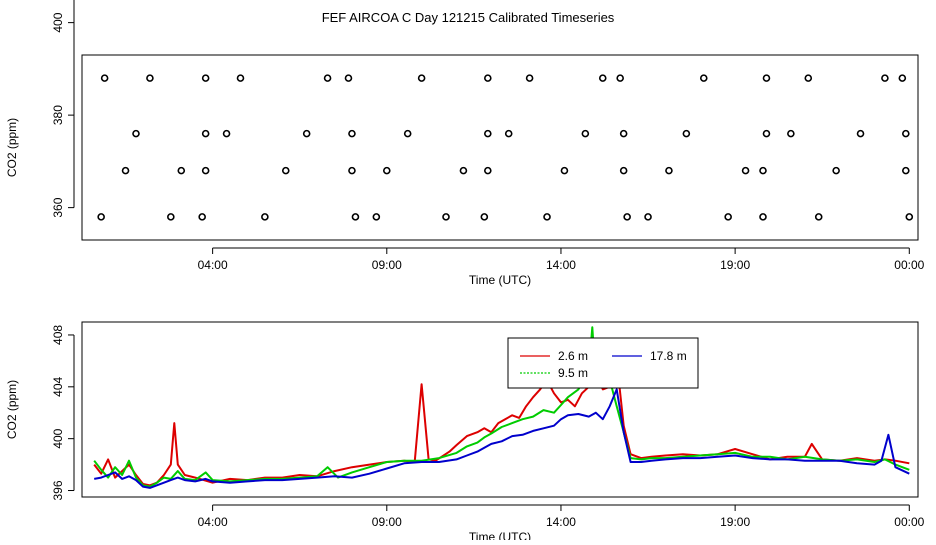  I want to click on y-tick-label: 408, so click(58, 335).